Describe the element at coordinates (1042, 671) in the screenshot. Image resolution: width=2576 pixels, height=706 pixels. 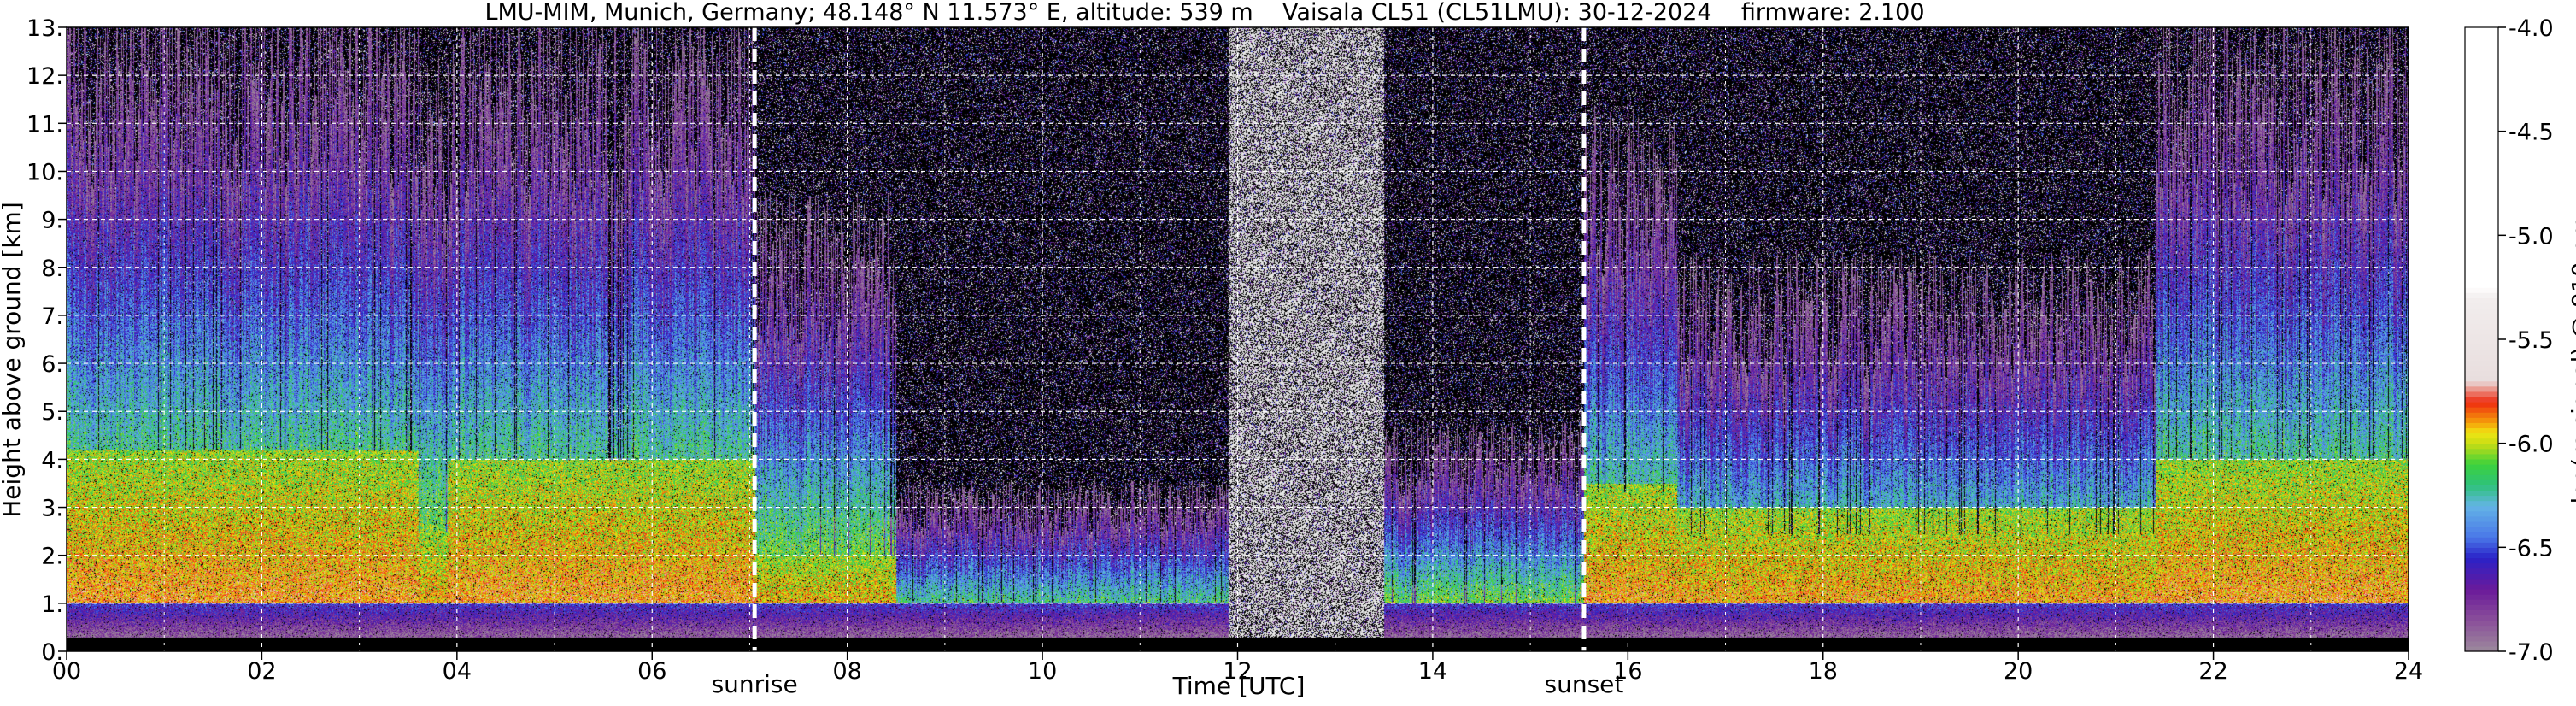
I see `x-tick-label: 10` at that location.